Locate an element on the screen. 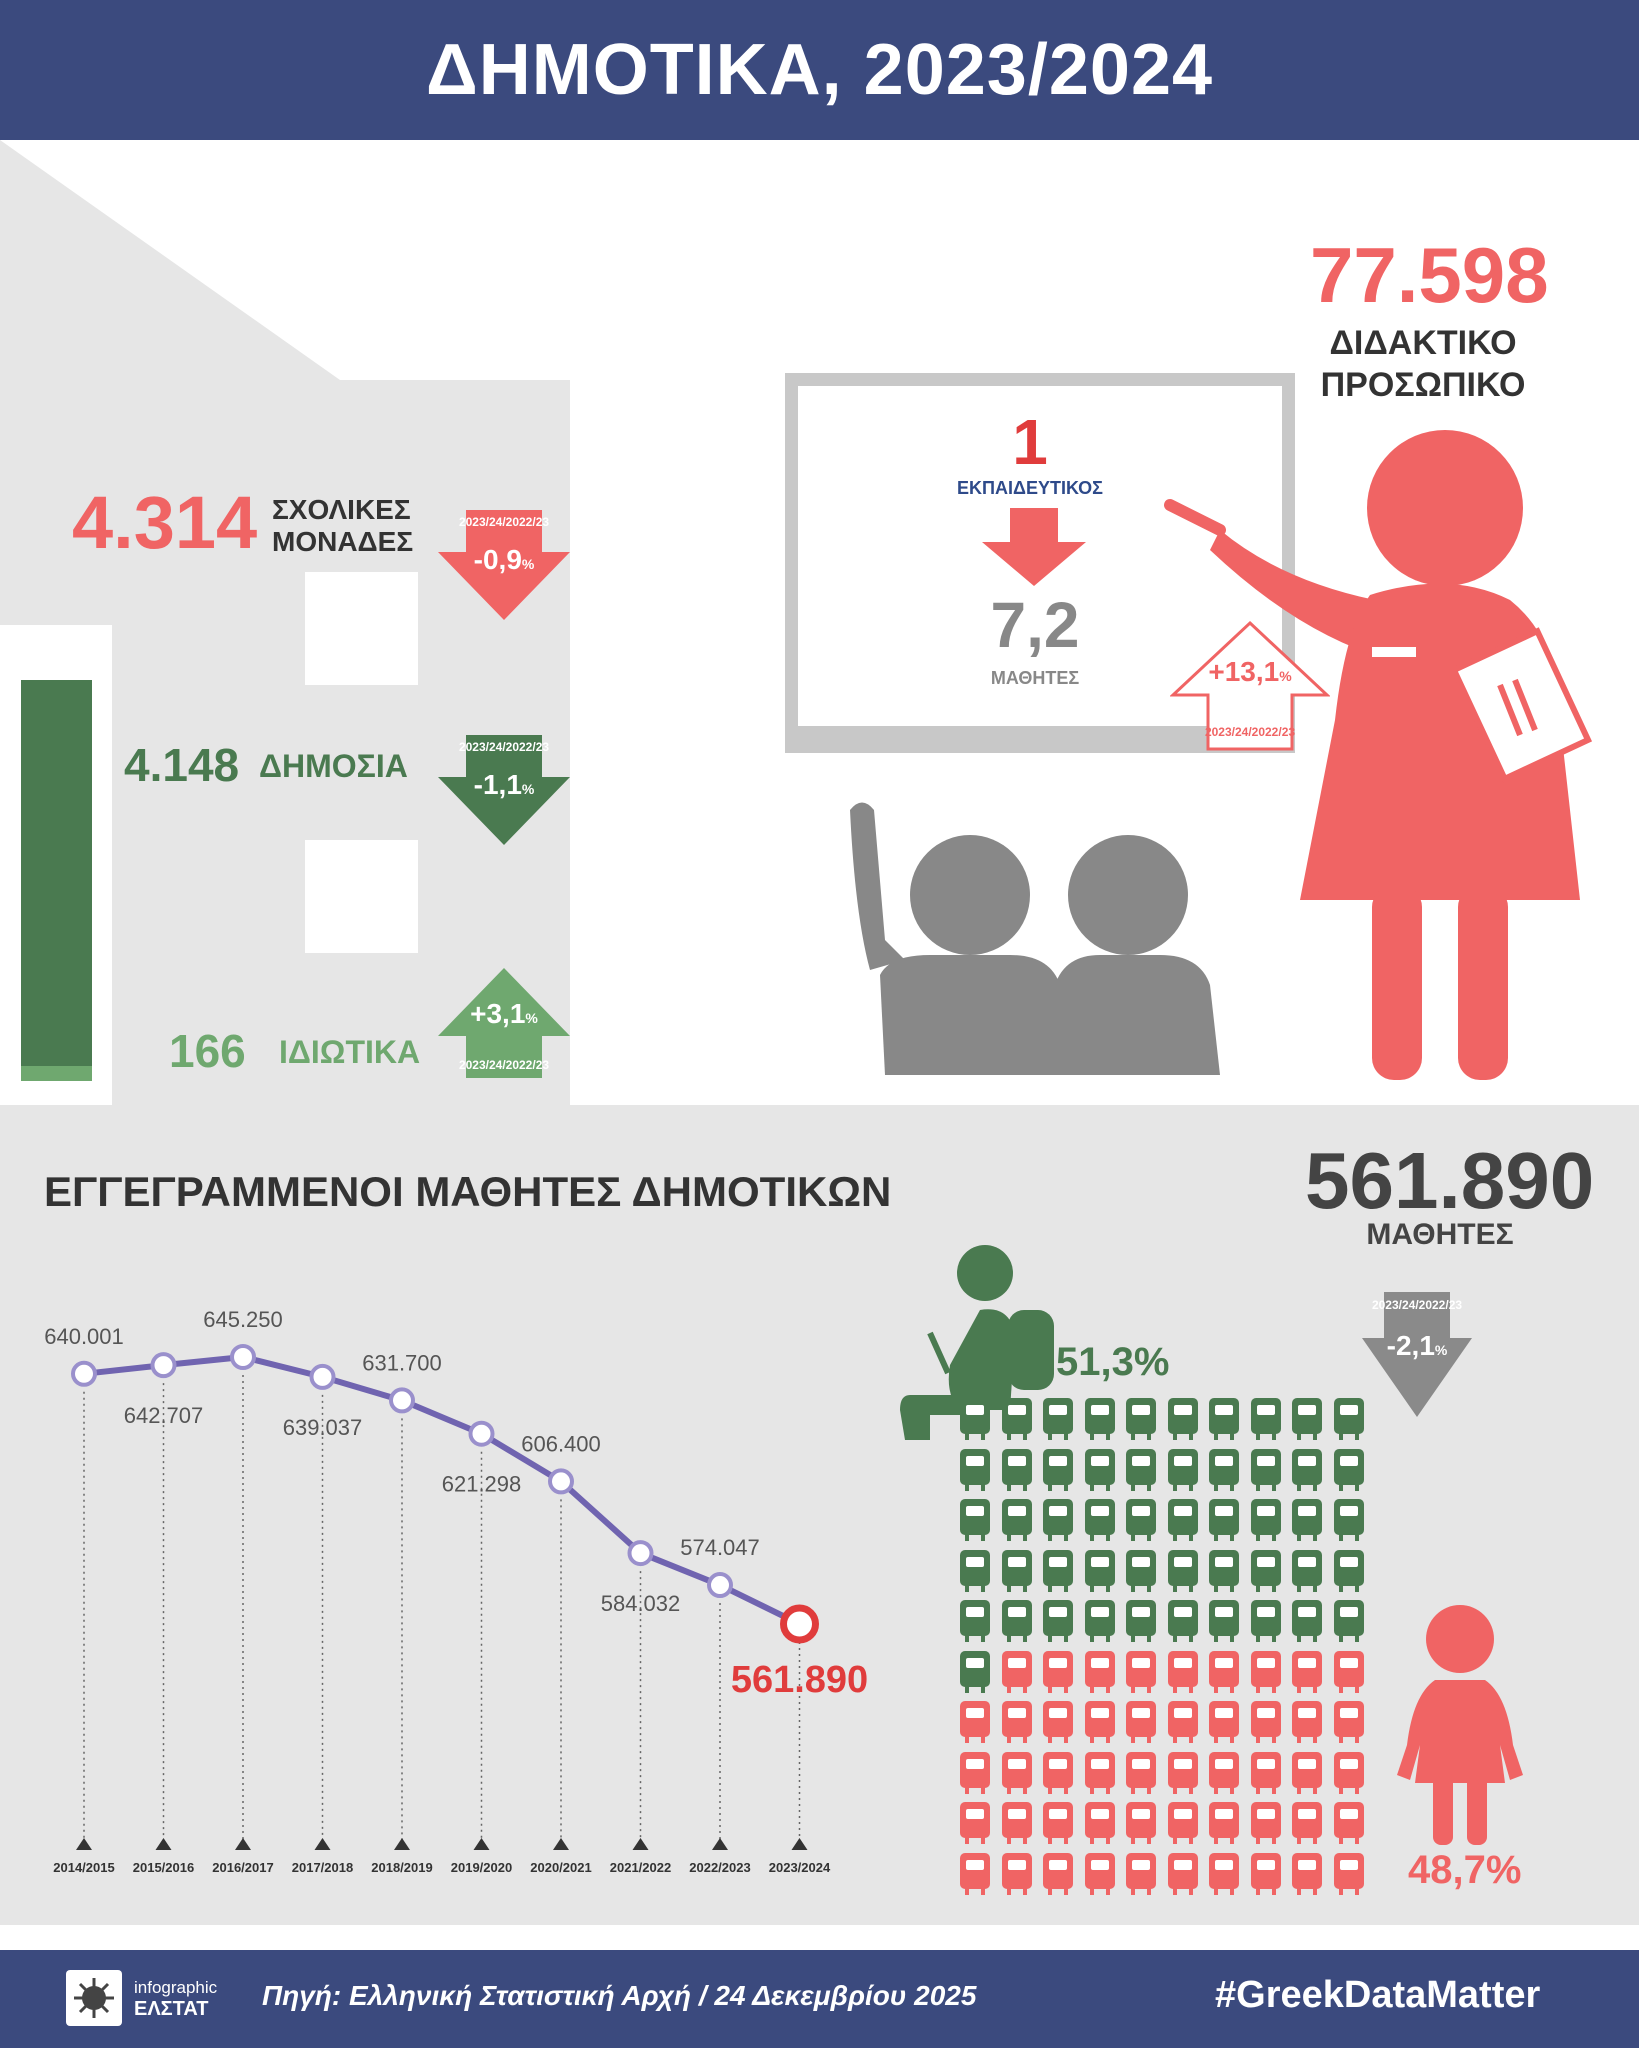 This screenshot has height=2048, width=1639. x-tick-label: 2015/2016 is located at coordinates (163, 1867).